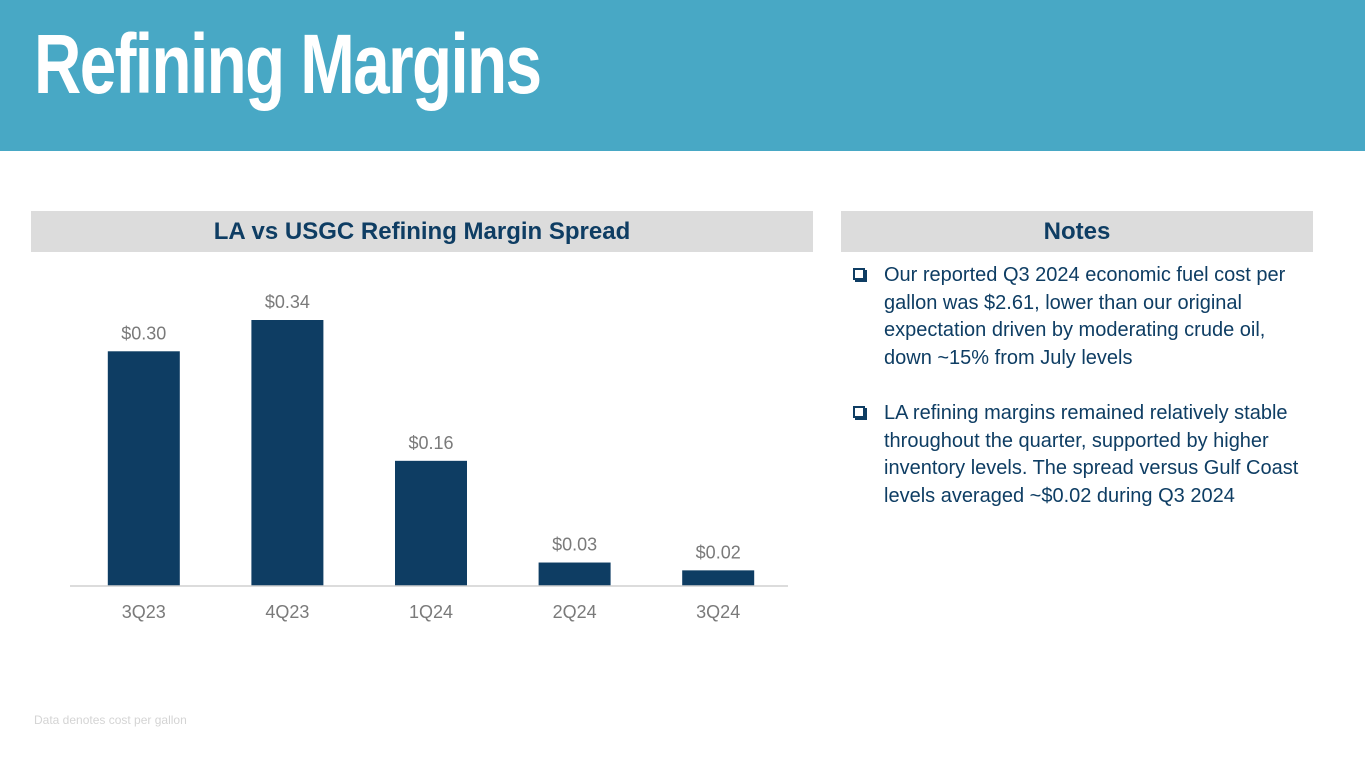 The width and height of the screenshot is (1365, 768). Describe the element at coordinates (718, 552) in the screenshot. I see `data-label-3Q24: $0.02` at that location.